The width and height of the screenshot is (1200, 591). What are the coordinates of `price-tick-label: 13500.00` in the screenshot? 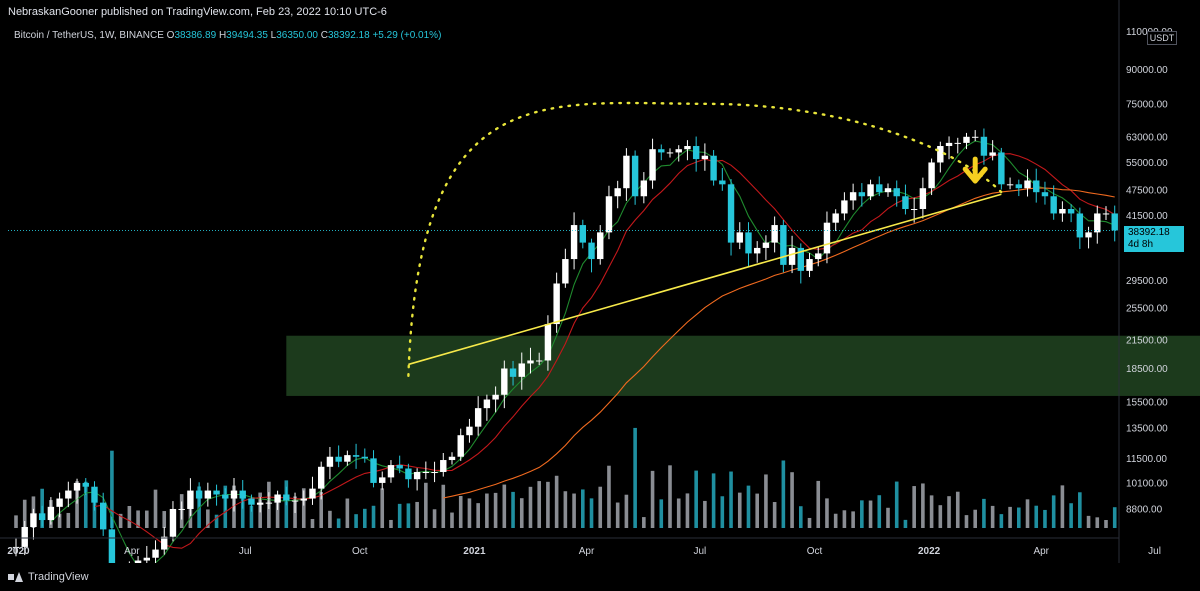 It's located at (1147, 429).